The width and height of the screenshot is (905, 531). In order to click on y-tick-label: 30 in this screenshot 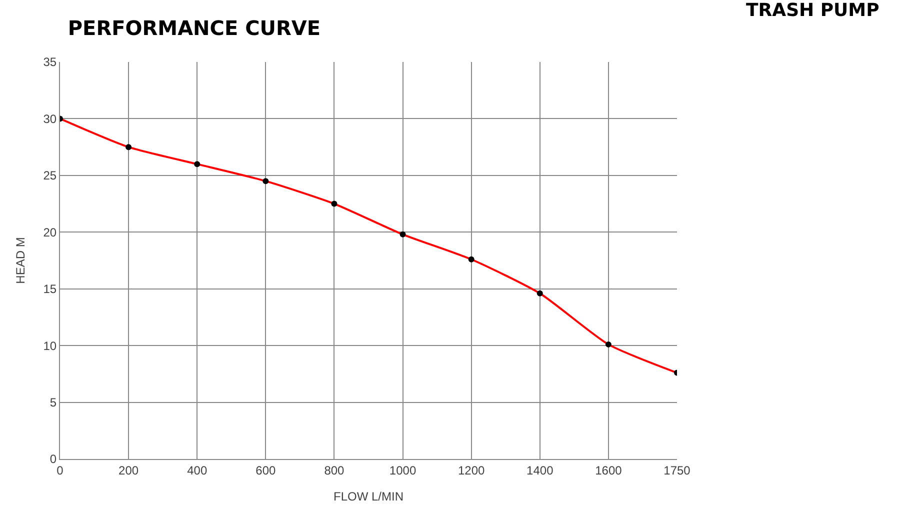, I will do `click(50, 119)`.